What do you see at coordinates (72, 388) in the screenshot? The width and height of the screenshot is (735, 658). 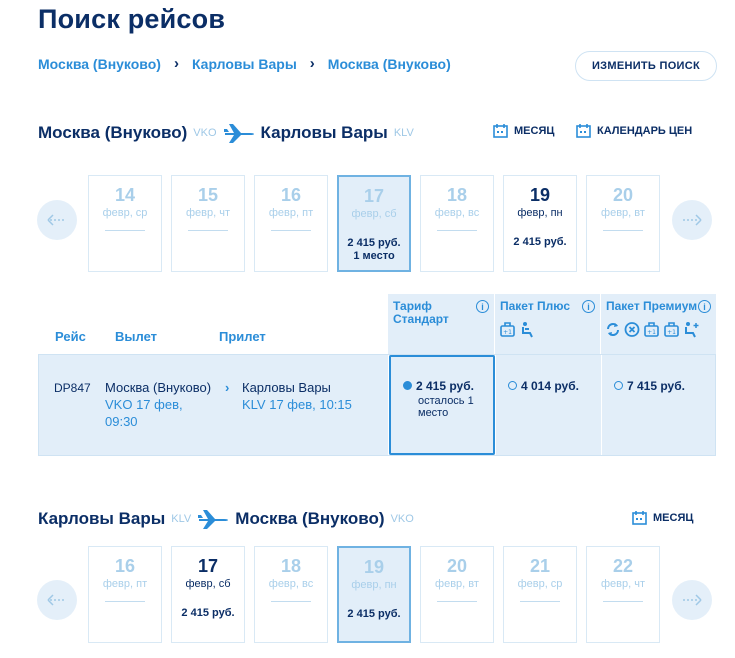 I see `flight-number: DP847` at bounding box center [72, 388].